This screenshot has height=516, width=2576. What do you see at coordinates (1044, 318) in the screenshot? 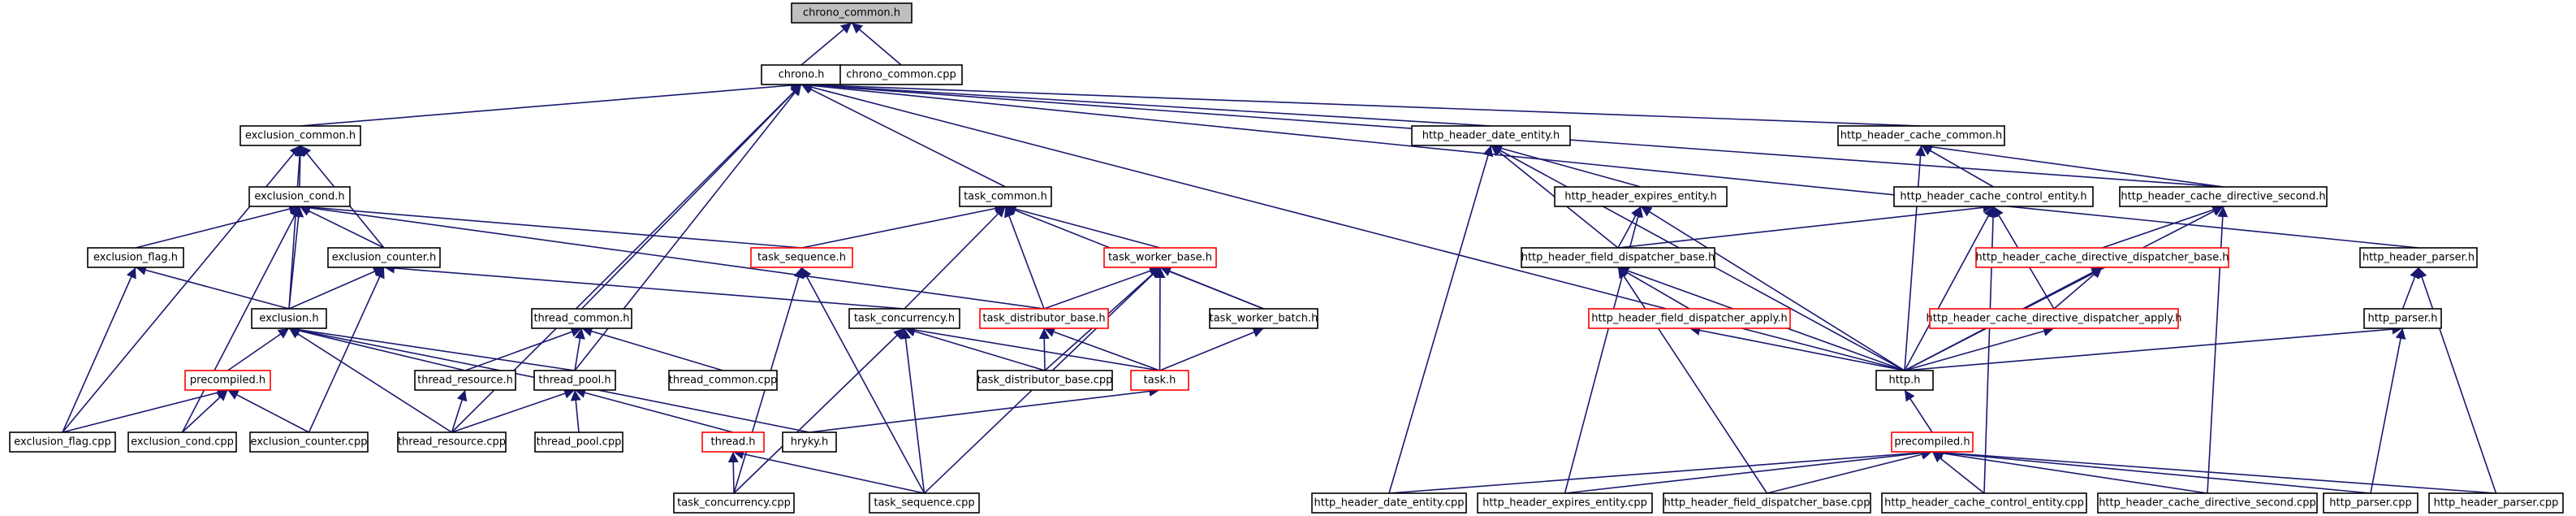
I see `node-task-distributor-base-h: task_distributor_base.h` at bounding box center [1044, 318].